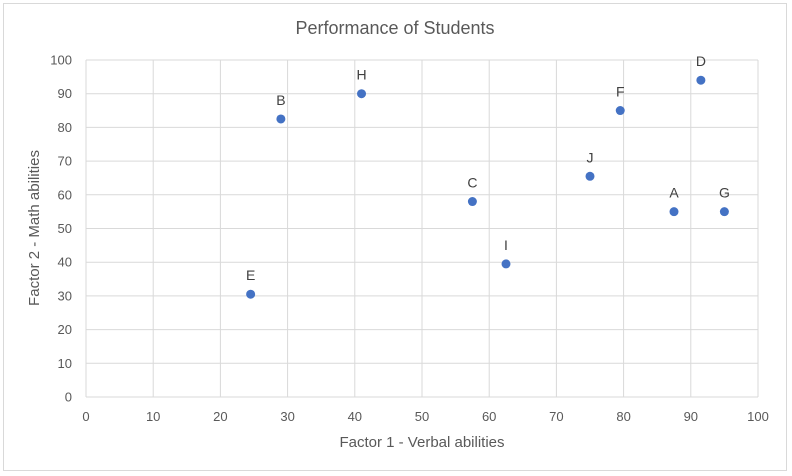 The height and width of the screenshot is (476, 792). Describe the element at coordinates (623, 416) in the screenshot. I see `x-tick-label: 80` at that location.